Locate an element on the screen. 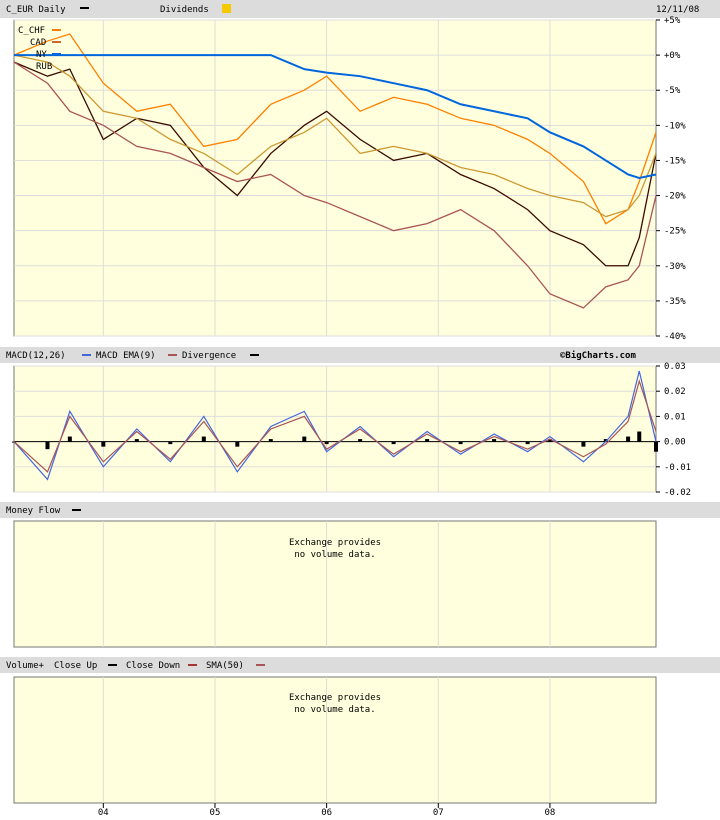 The image size is (720, 820). x-tick-label: 05 is located at coordinates (215, 813).